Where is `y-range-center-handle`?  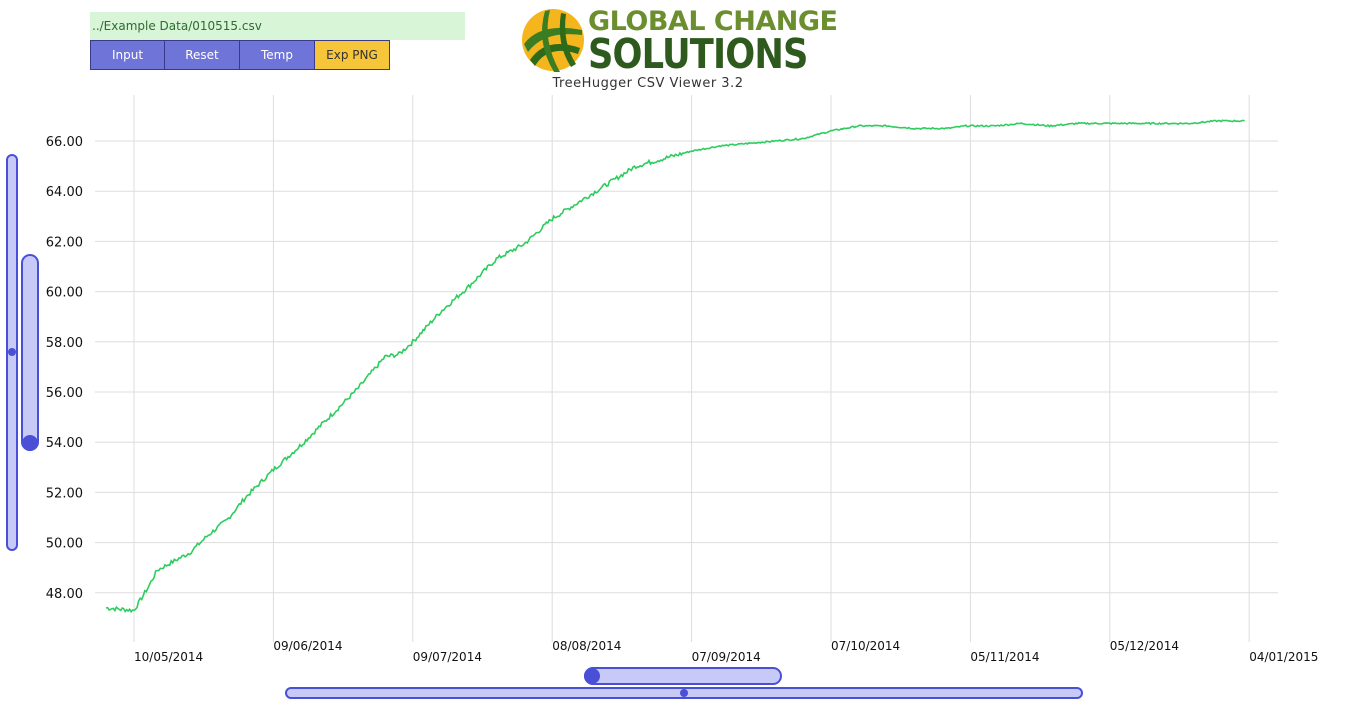
y-range-center-handle is located at coordinates (12, 352).